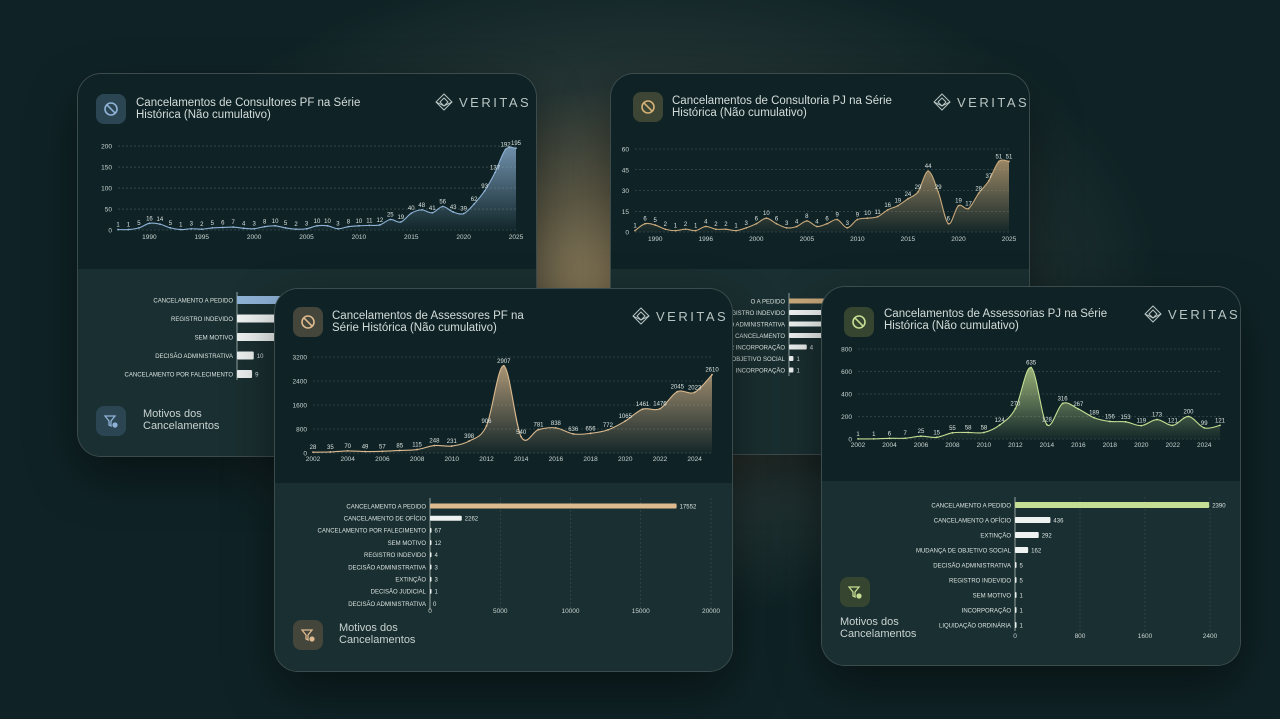 This screenshot has height=719, width=1280. Describe the element at coordinates (807, 217) in the screenshot. I see `data-label: 8` at that location.